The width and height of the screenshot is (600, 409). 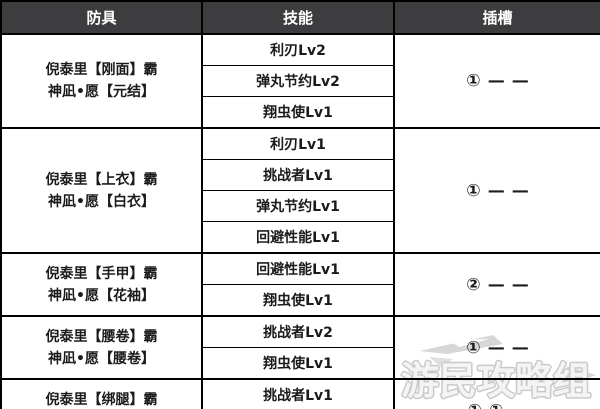 I want to click on slot-cell: ①①—, so click(x=496, y=393).